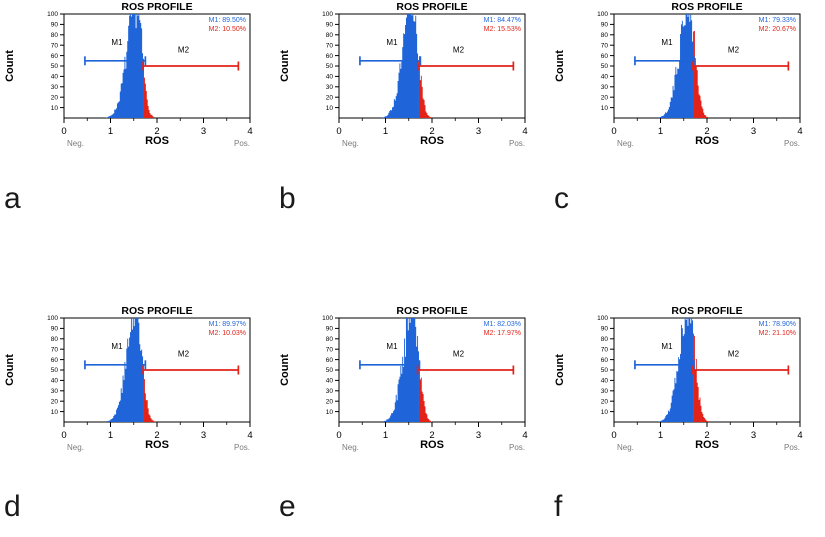 The height and width of the screenshot is (537, 825). What do you see at coordinates (502, 29) in the screenshot?
I see `m2-percent-annotation: M2: 15.53%` at bounding box center [502, 29].